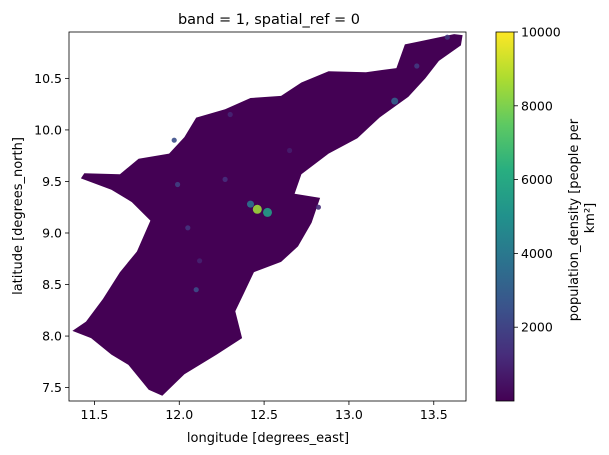  I want to click on y-tick-label: 9.0, so click(52, 232).